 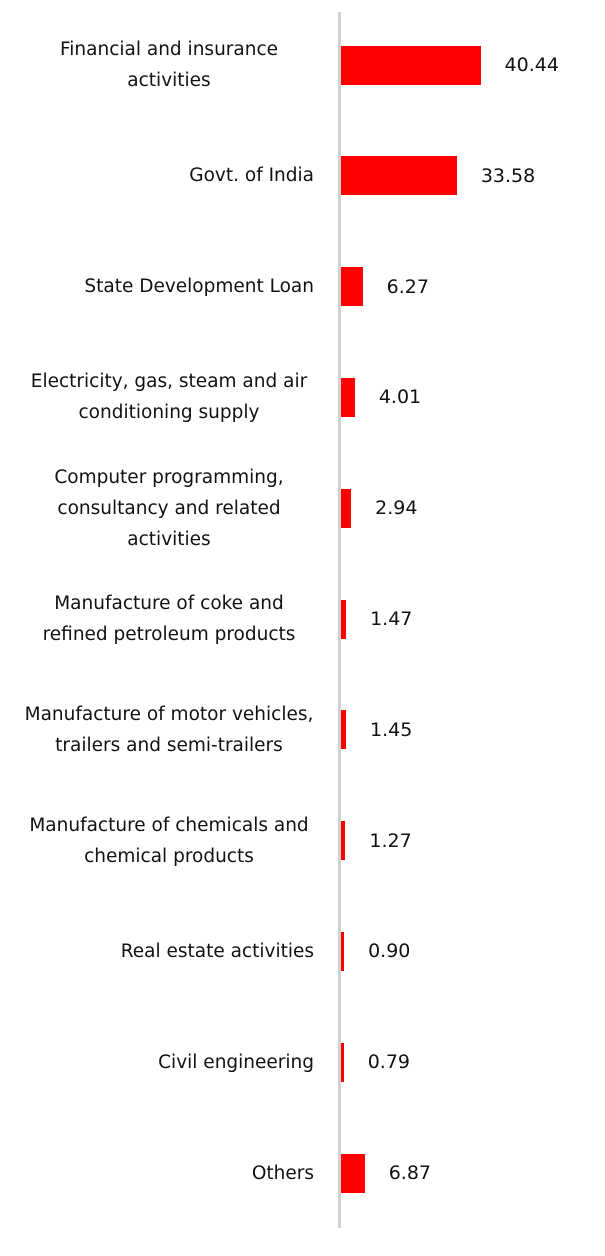 I want to click on value-label: 1.45, so click(x=391, y=729).